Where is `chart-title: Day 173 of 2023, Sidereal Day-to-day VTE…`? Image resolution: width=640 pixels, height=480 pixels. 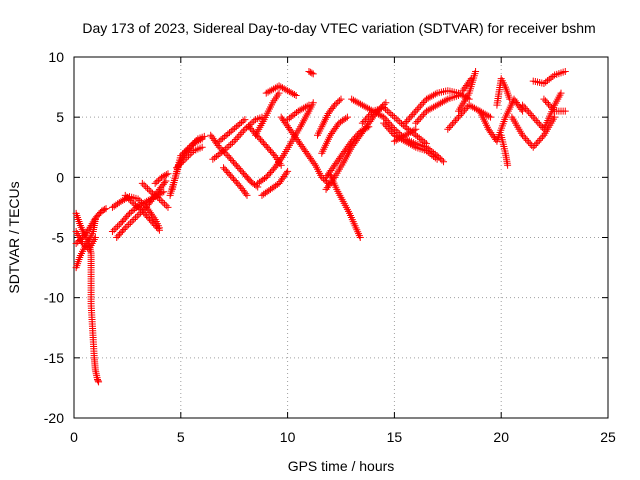
chart-title: Day 173 of 2023, Sidereal Day-to-day VTE… is located at coordinates (338, 28).